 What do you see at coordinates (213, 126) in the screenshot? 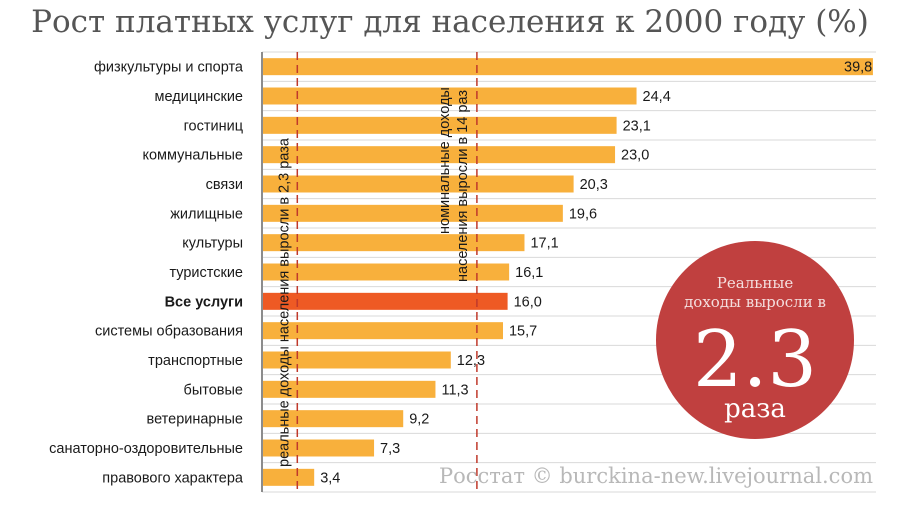
I see `category-label: гостиниц` at bounding box center [213, 126].